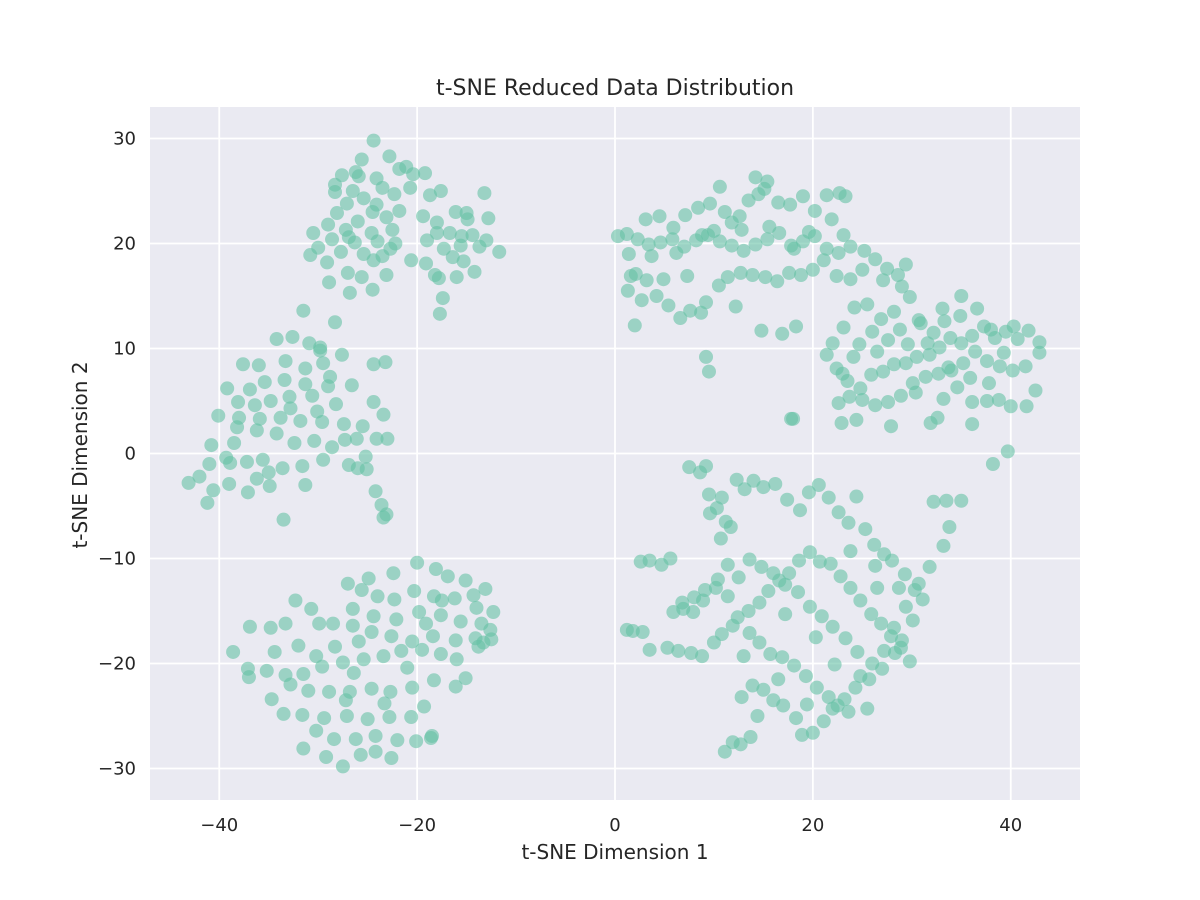 The image size is (1200, 900). I want to click on chart-title: t-SNE Reduced Data Distribution, so click(615, 88).